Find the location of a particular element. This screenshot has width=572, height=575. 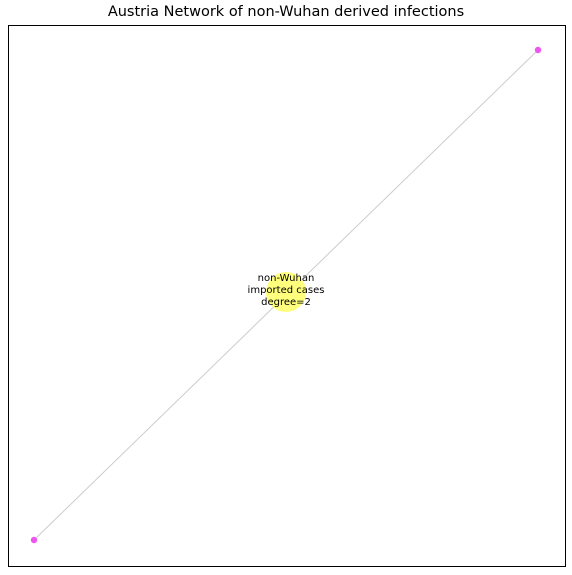

hub-node is located at coordinates (286, 292).